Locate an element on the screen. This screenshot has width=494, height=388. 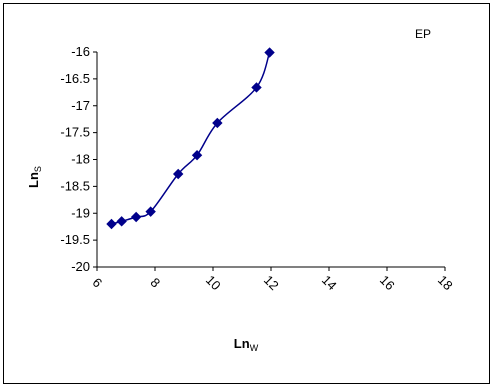
x-axis-label-sub: W is located at coordinates (254, 348).